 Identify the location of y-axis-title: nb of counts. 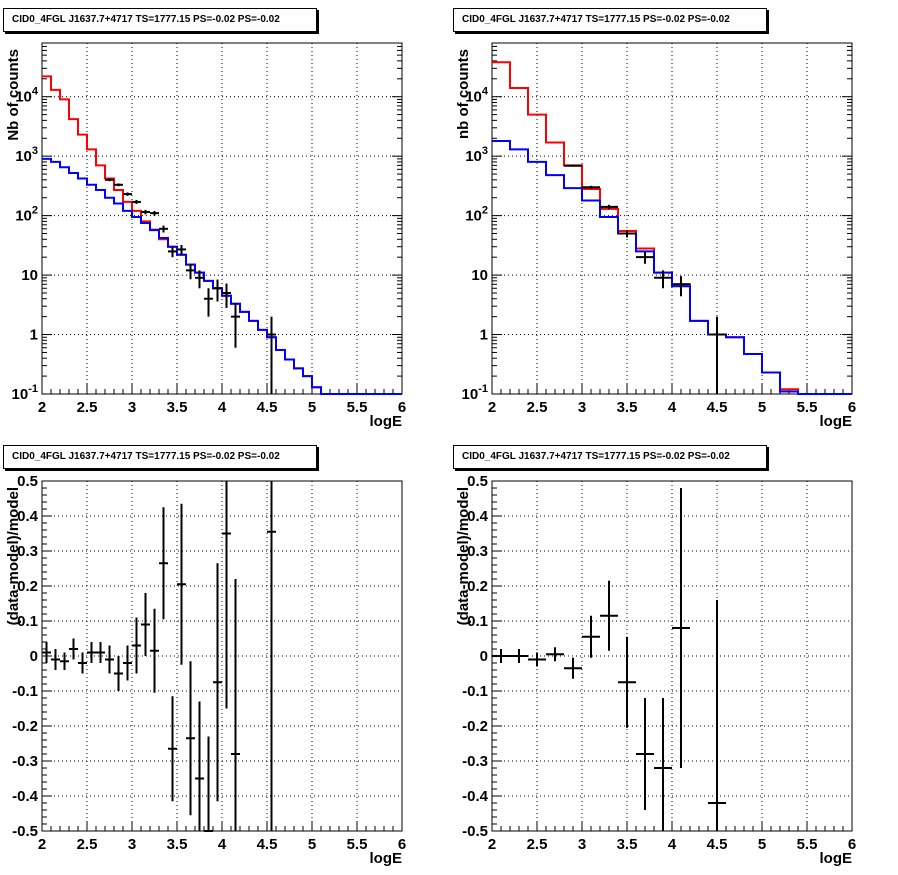
(463, 94).